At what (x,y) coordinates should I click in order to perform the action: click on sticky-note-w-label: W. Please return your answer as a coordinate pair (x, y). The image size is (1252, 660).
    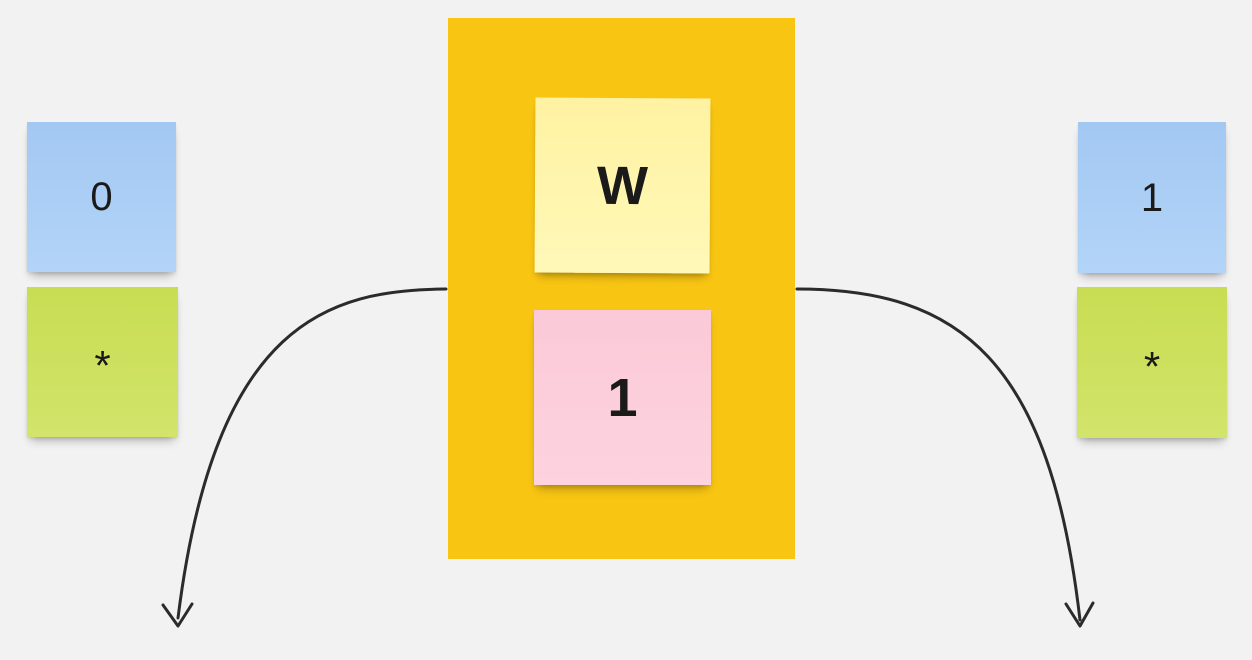
    Looking at the image, I should click on (622, 185).